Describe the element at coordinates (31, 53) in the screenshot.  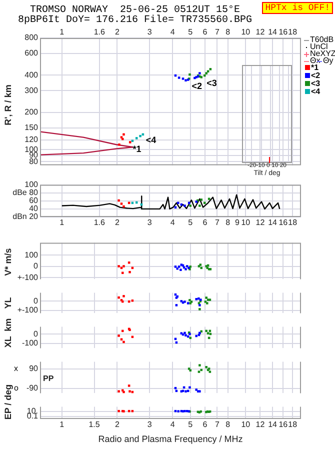
I see `y-tick-label: 600` at that location.